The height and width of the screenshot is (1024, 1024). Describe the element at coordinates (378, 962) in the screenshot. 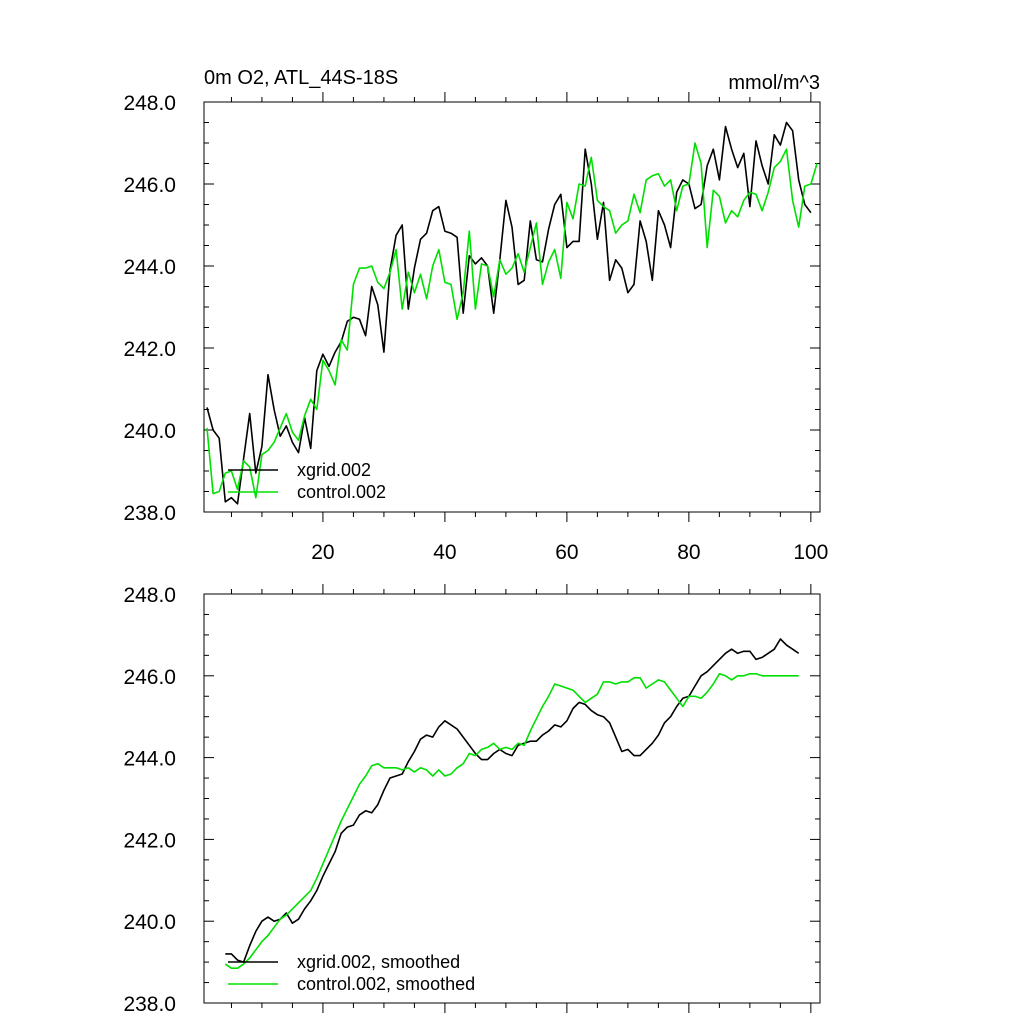

I see `bottom-legend-label-xgrid: xgrid.002, smoothed` at that location.